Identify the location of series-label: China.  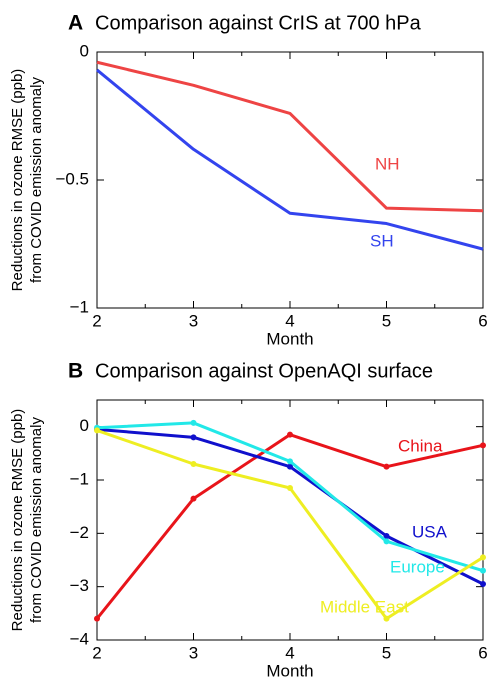
(420, 445).